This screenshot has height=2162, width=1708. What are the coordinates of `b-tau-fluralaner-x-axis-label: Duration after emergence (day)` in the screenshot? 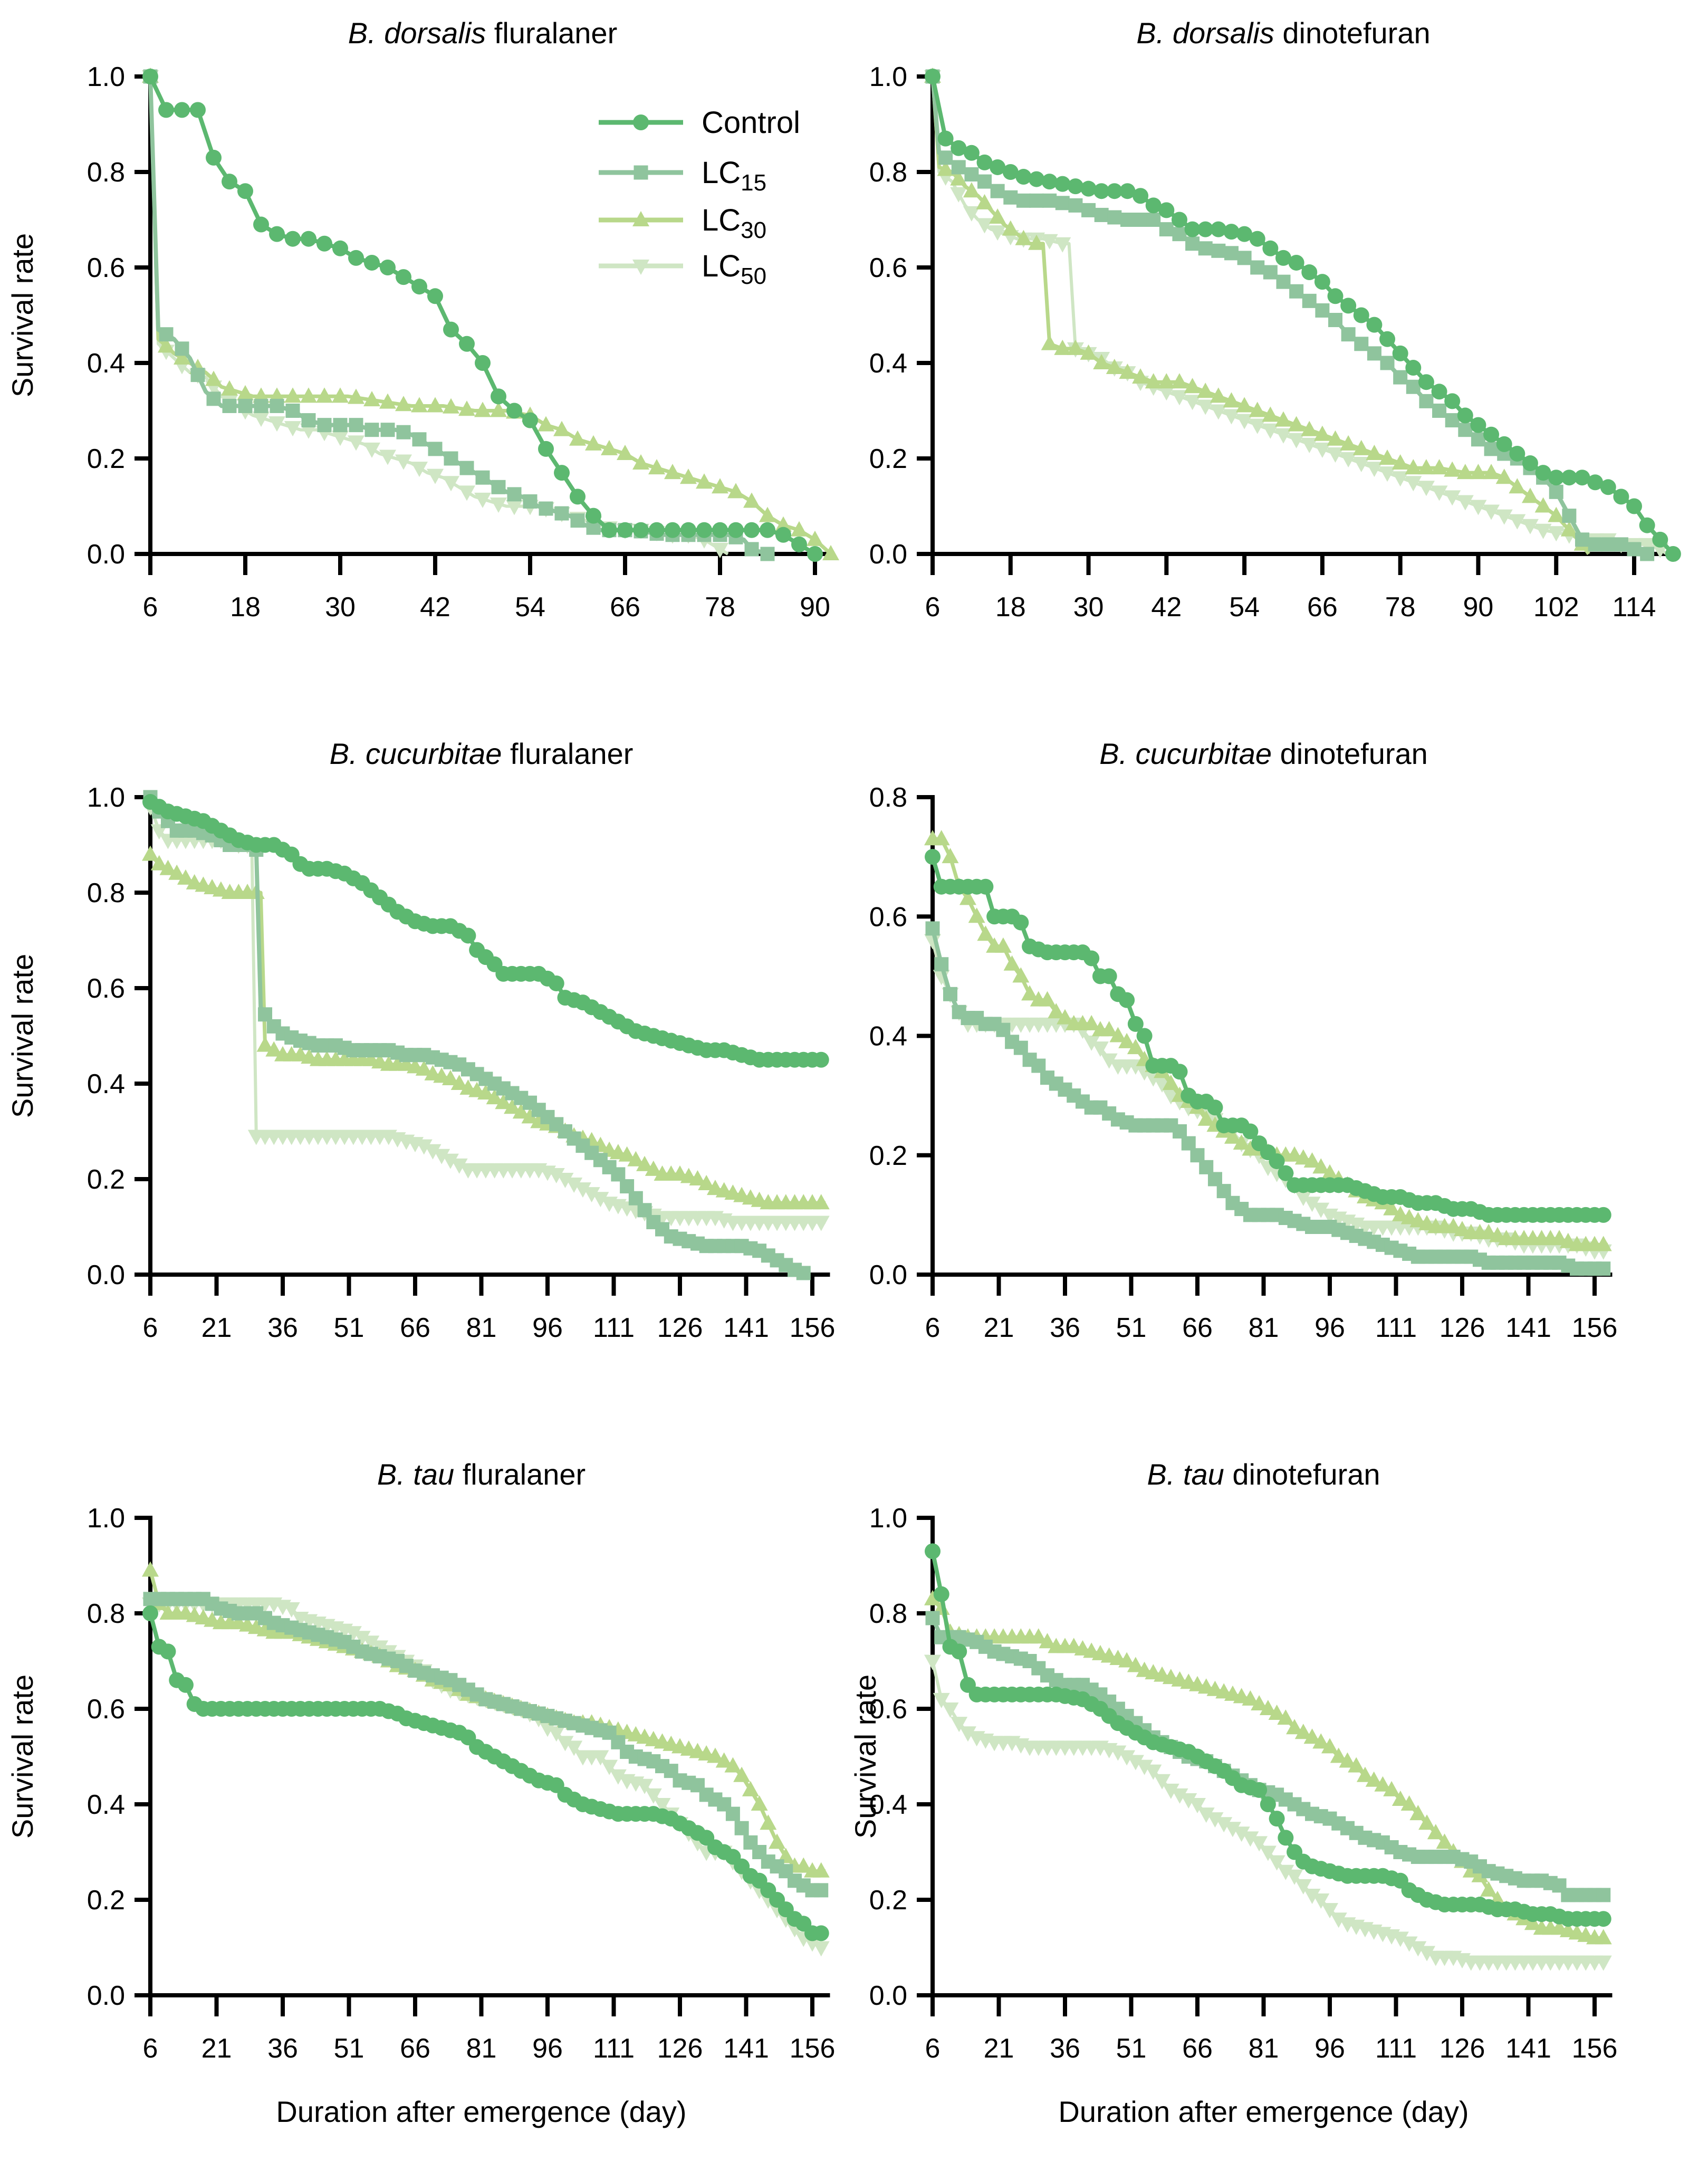 It's located at (481, 2111).